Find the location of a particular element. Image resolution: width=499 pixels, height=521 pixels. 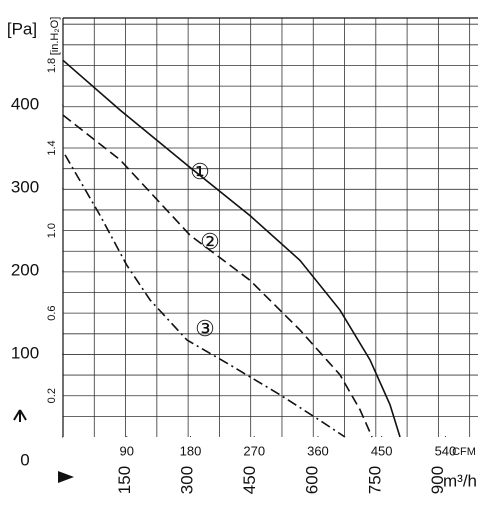

x-tick-label: 300 is located at coordinates (187, 480).